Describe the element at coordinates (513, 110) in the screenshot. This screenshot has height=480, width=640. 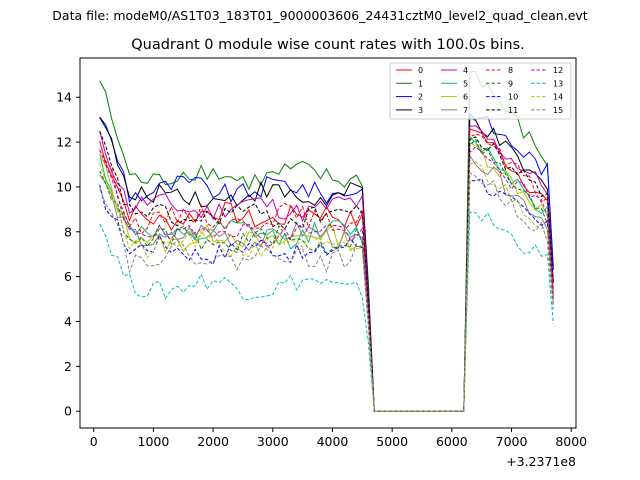
I see `legend-label-11: 11` at that location.